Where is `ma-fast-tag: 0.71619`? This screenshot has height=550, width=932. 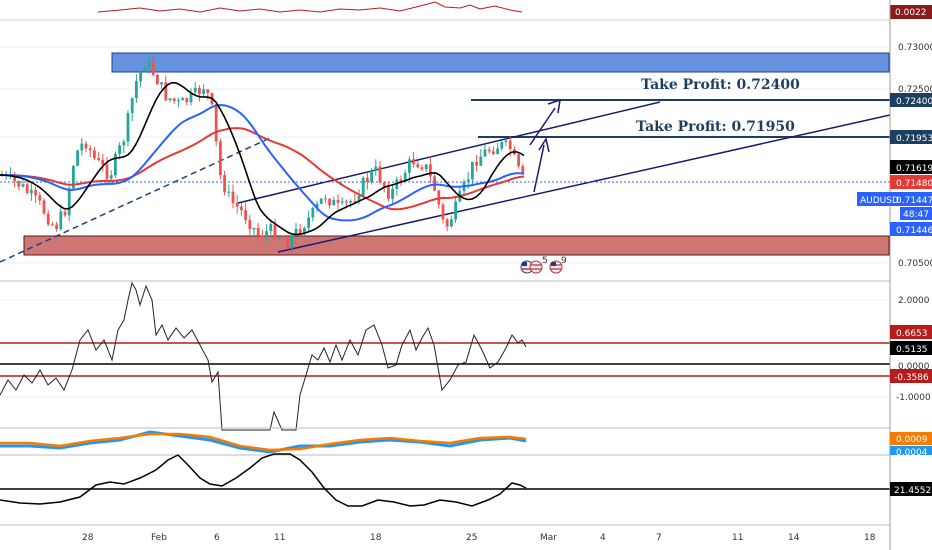 ma-fast-tag: 0.71619 is located at coordinates (911, 167).